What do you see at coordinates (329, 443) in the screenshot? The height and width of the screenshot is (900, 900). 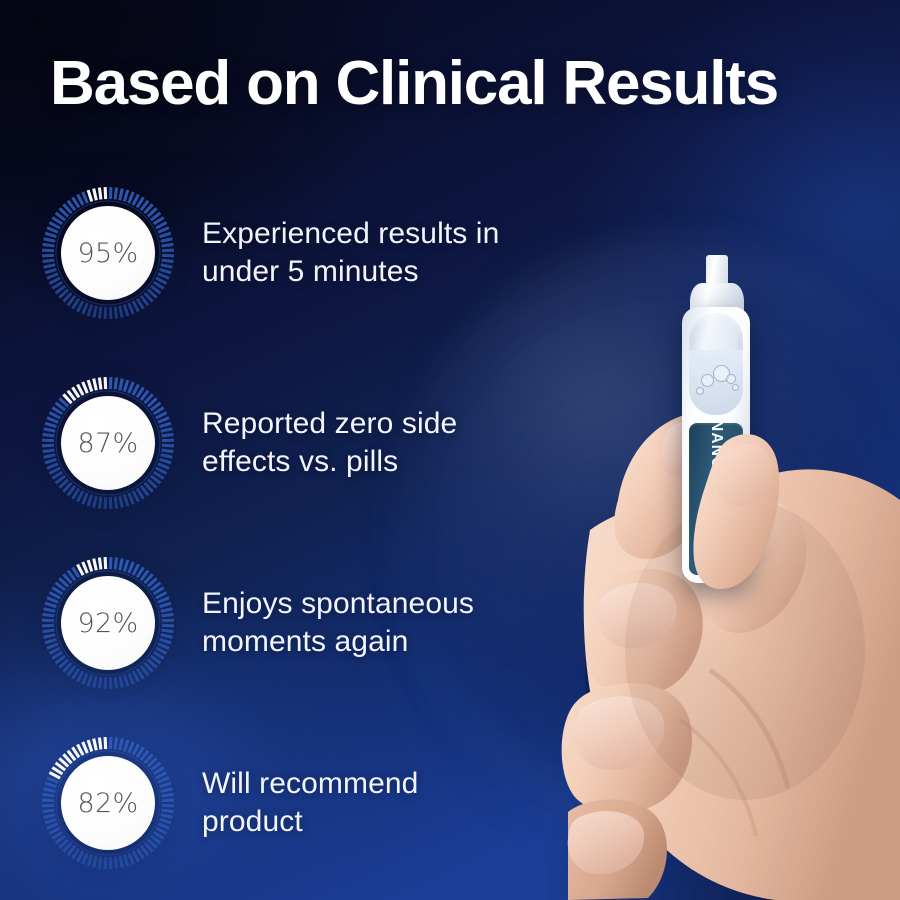 I see `stat-description: Reported zero side effects vs. pills` at bounding box center [329, 443].